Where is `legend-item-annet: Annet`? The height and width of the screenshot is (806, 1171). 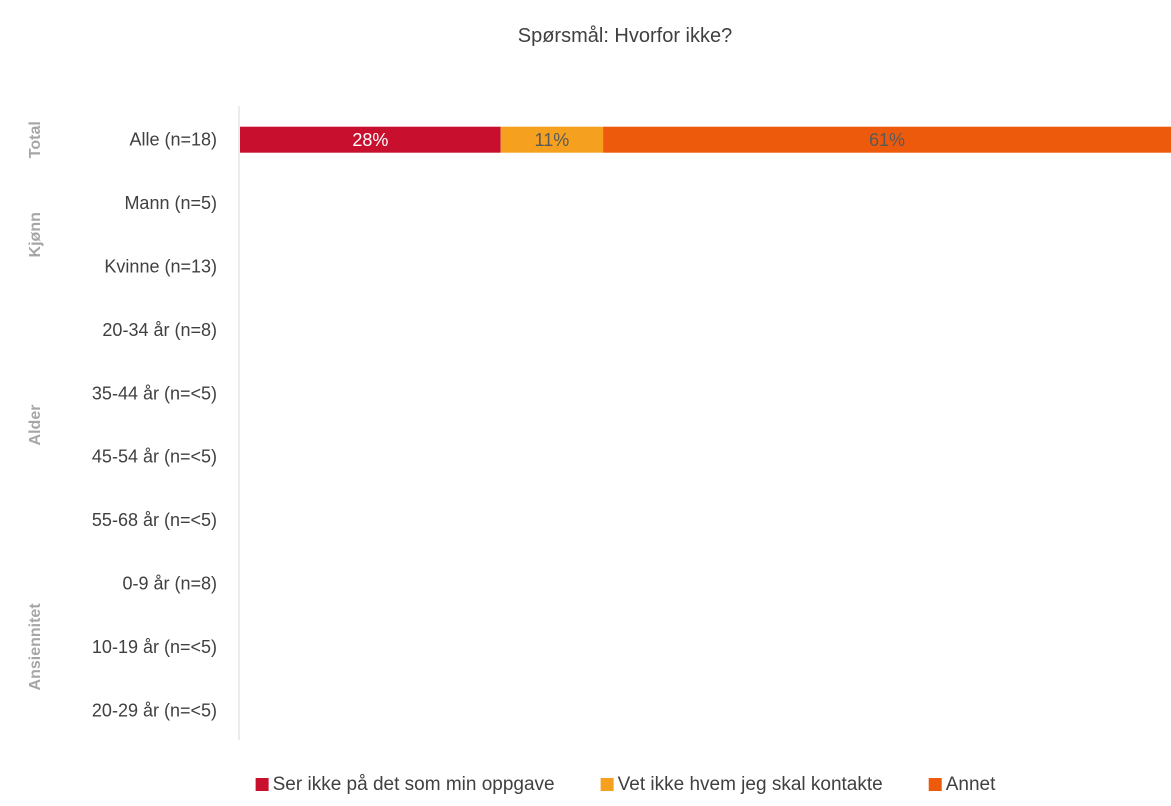 legend-item-annet: Annet is located at coordinates (962, 784).